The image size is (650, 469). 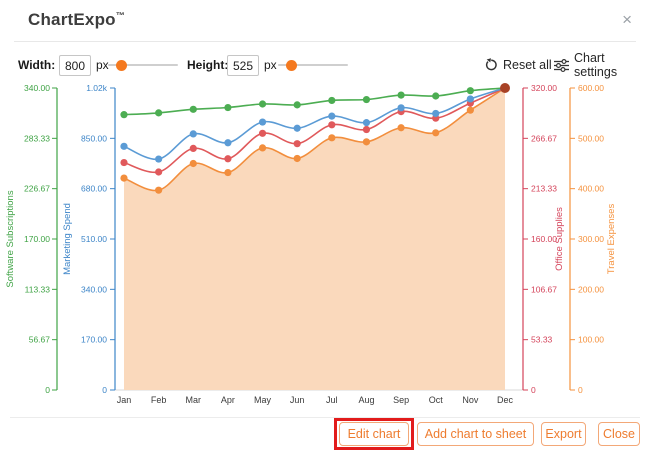 I want to click on svg-text: Software Subscriptions, so click(x=10, y=238).